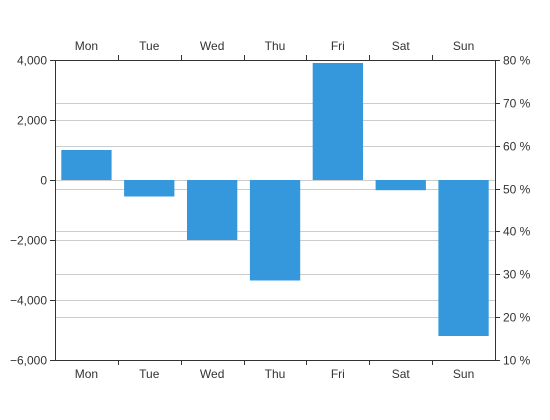 The height and width of the screenshot is (420, 550). What do you see at coordinates (338, 374) in the screenshot?
I see `bottom-category-label: Fri` at bounding box center [338, 374].